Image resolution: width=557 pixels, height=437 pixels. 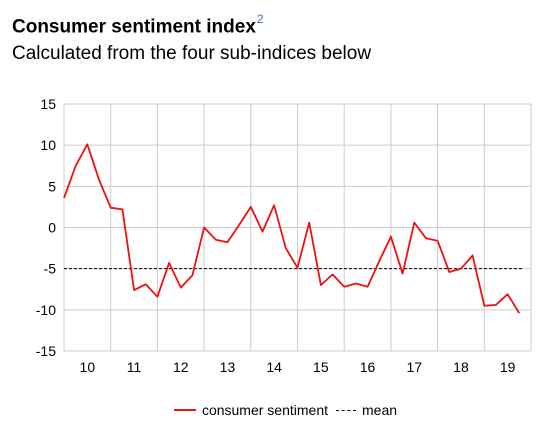 I want to click on y-tick-label: 15, so click(x=48, y=104).